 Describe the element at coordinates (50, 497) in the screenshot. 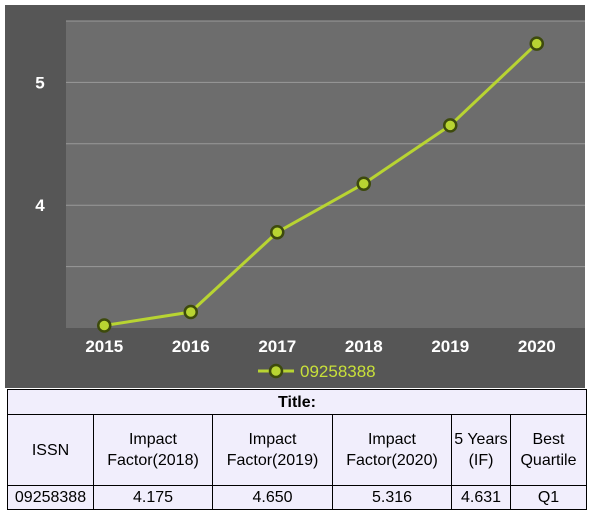

I see `cell-issn: 09258388` at that location.